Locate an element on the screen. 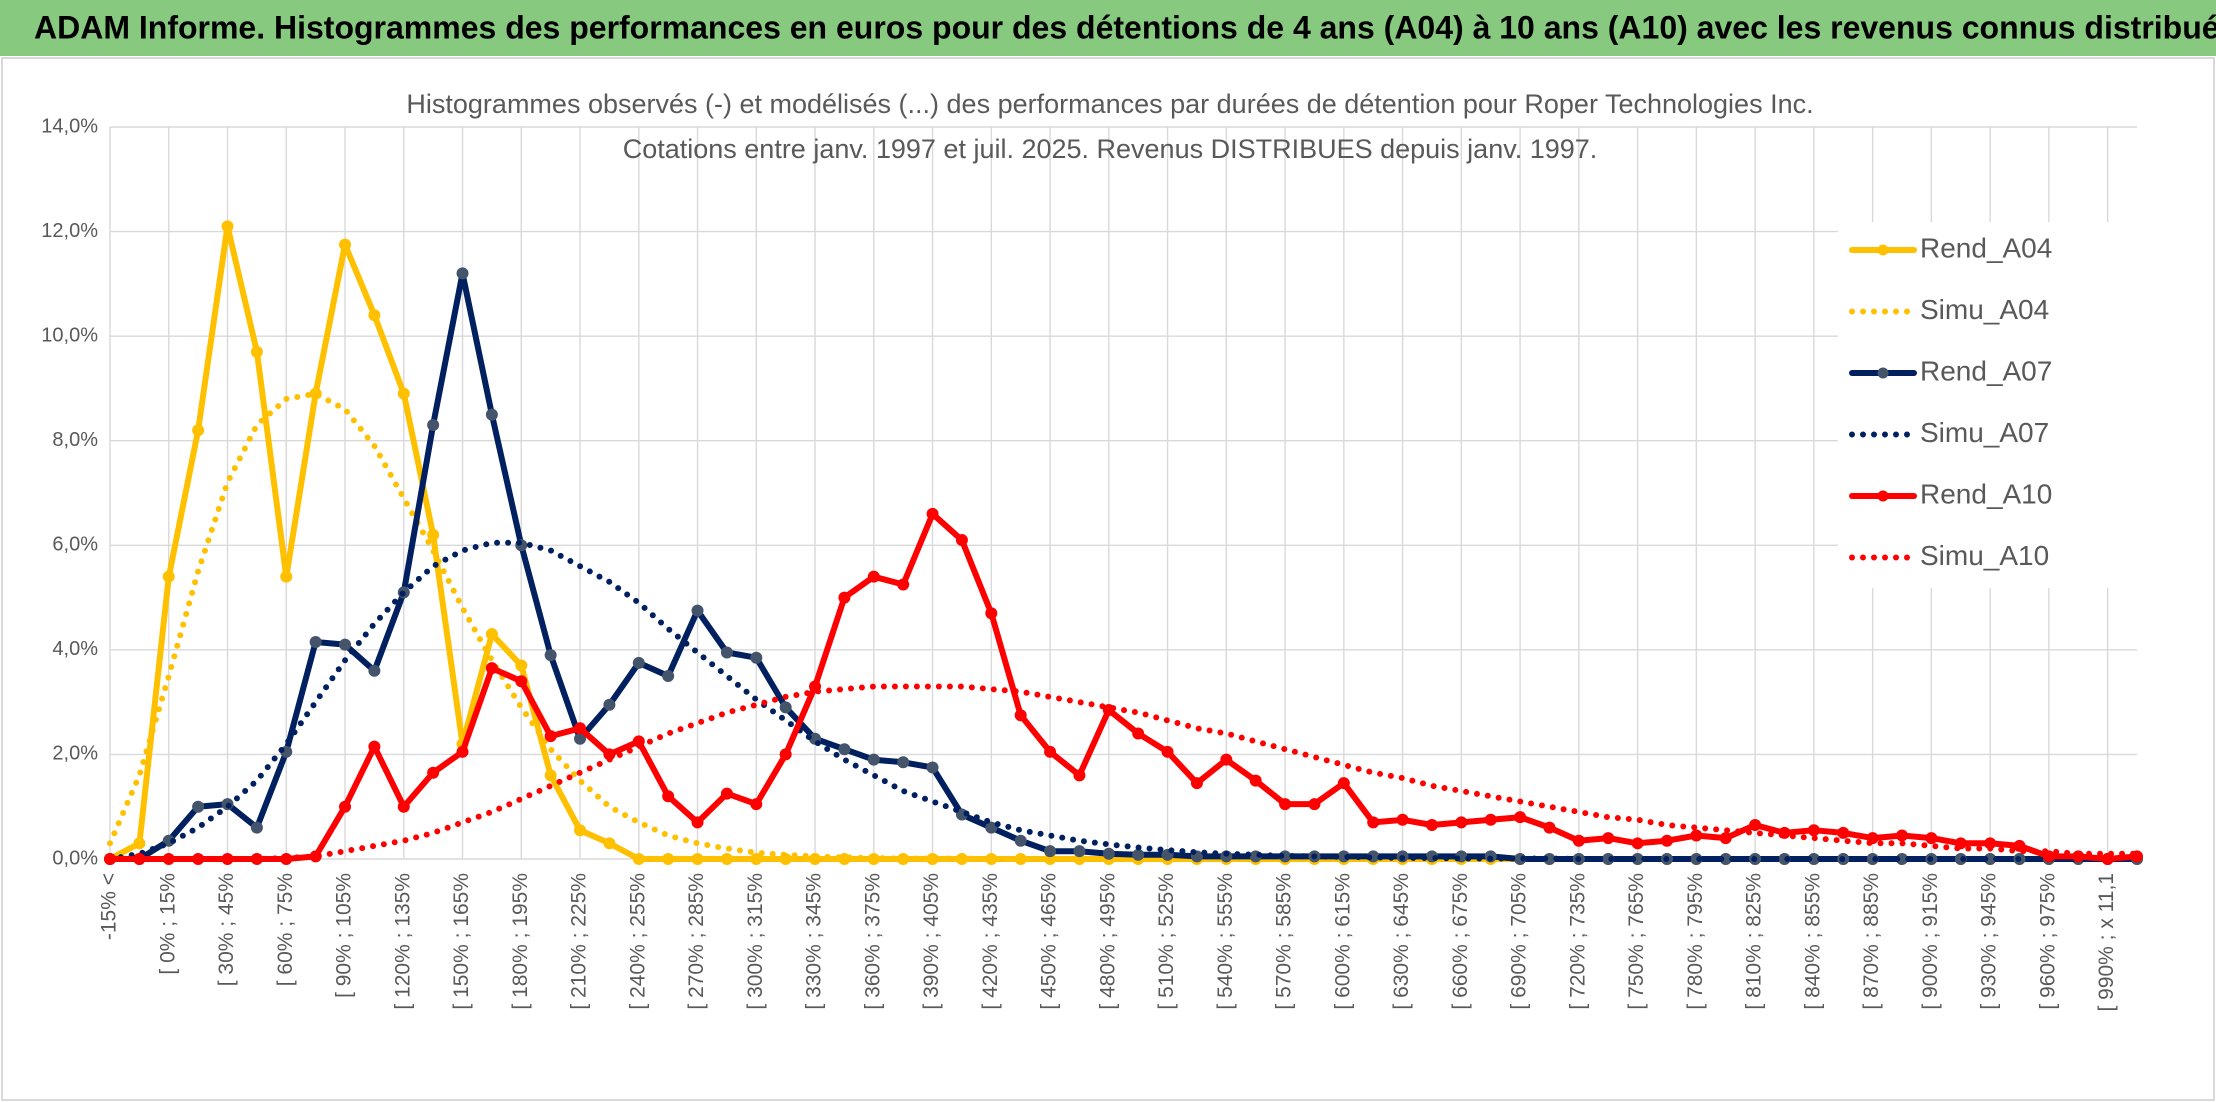 This screenshot has height=1102, width=2216. x-tick-label: [ 900% ; 915% is located at coordinates (1930, 941).